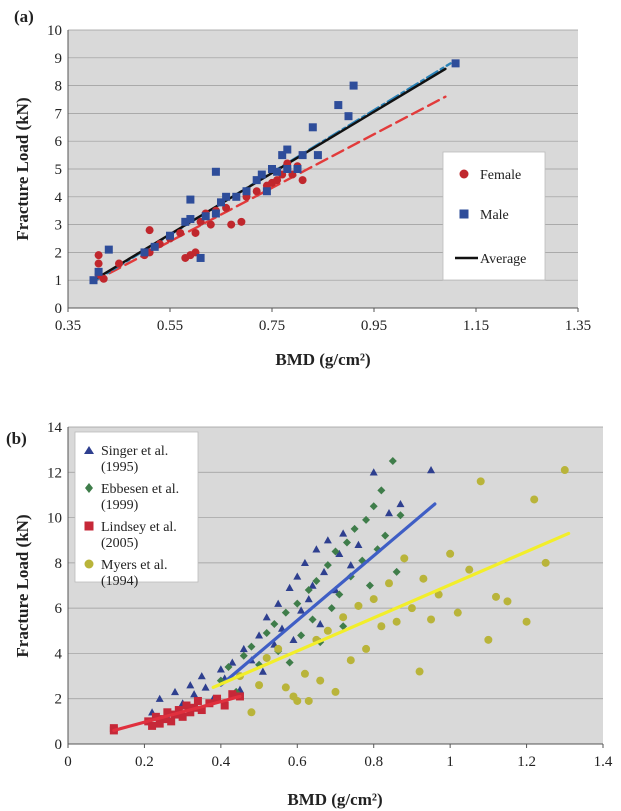  I want to click on panel-a-x-tick-label: 1.35, so click(578, 326).